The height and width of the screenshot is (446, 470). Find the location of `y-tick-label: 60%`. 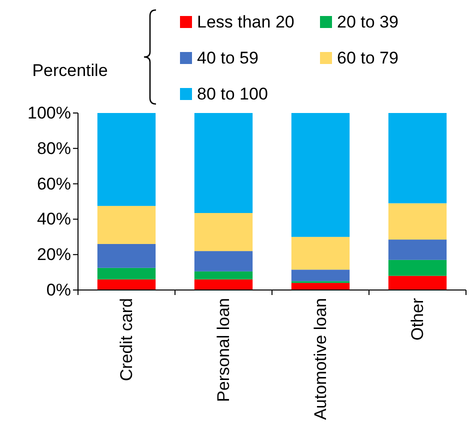

y-tick-label: 60% is located at coordinates (53, 184).